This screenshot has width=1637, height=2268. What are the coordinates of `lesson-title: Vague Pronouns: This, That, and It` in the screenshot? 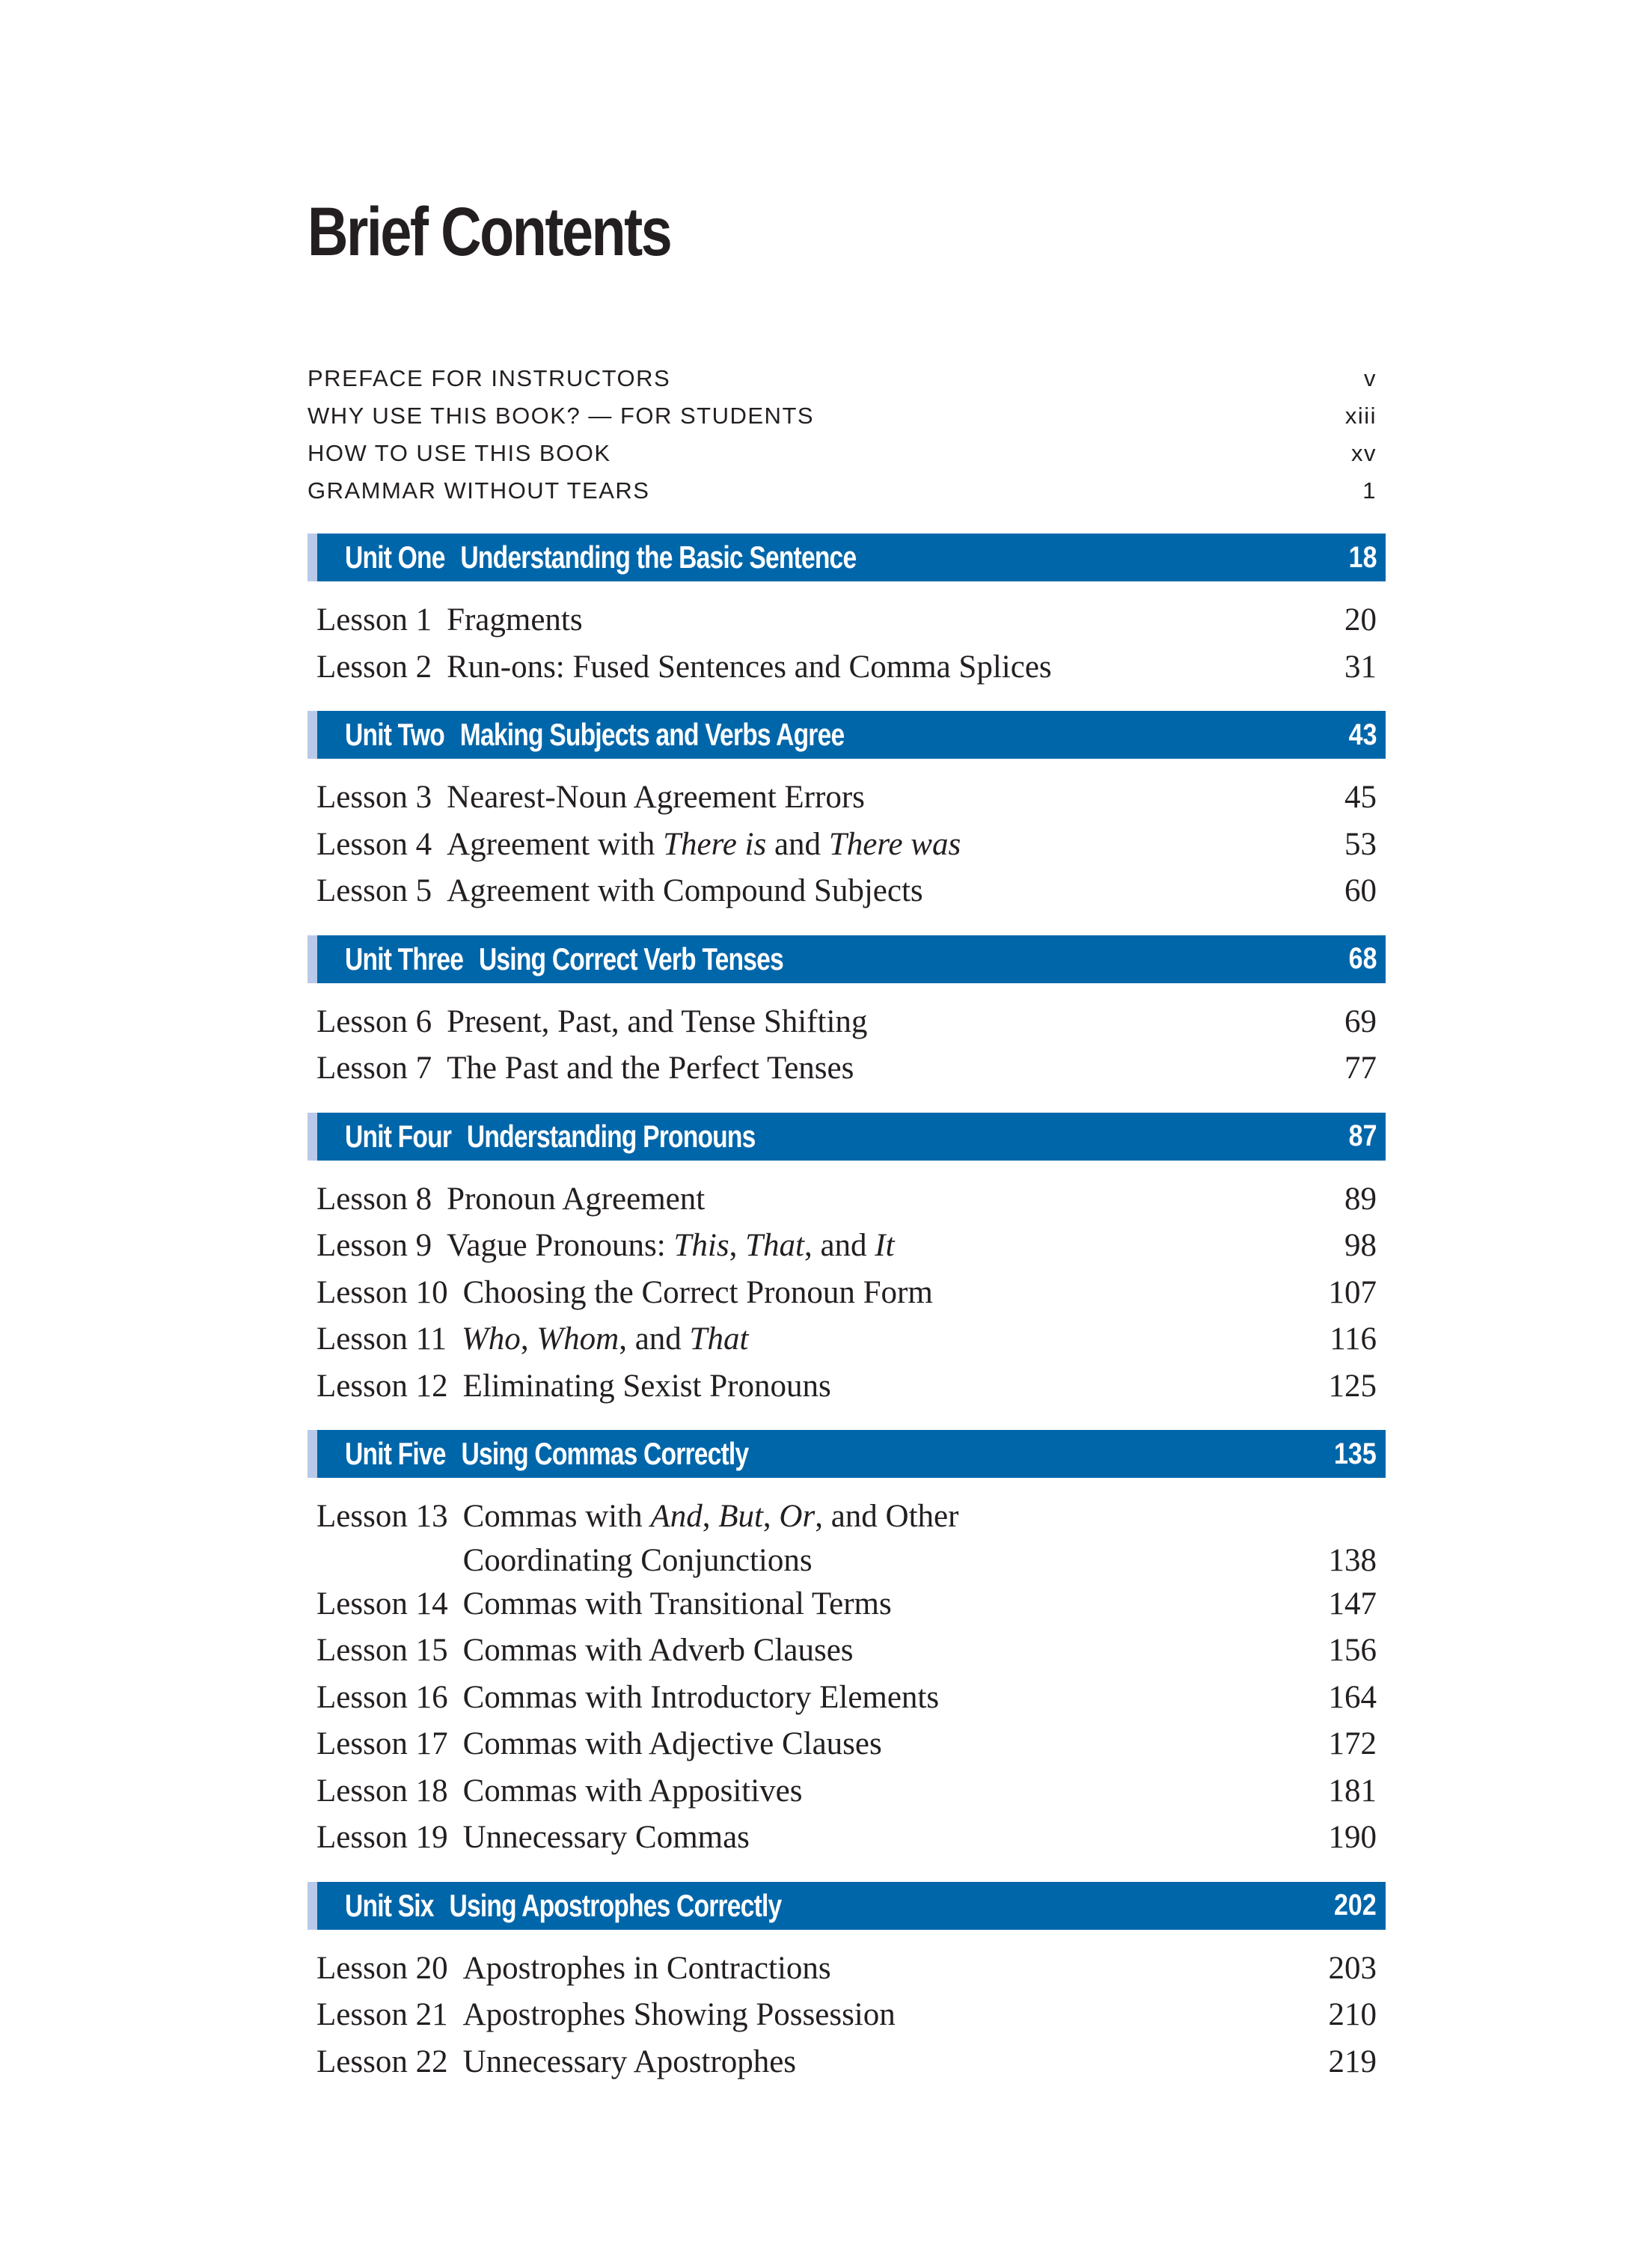 It's located at (670, 1246).